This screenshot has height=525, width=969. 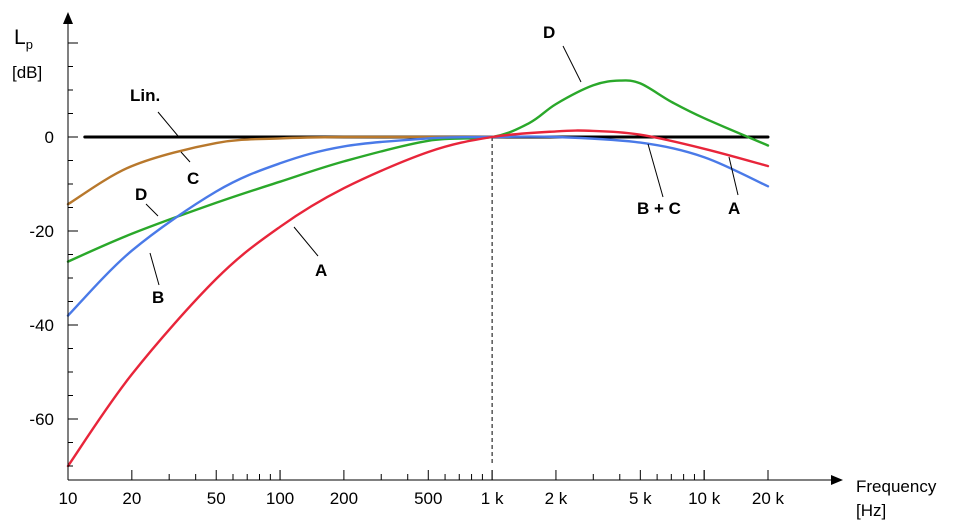 I want to click on y-tick-label: -60, so click(x=41, y=419).